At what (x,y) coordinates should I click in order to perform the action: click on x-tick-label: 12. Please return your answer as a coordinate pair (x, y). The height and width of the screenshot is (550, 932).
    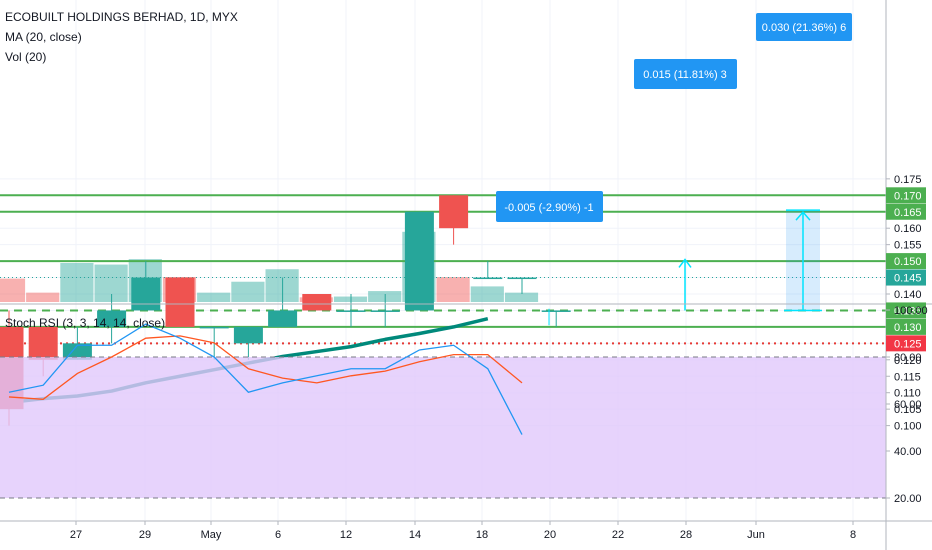
    Looking at the image, I should click on (346, 535).